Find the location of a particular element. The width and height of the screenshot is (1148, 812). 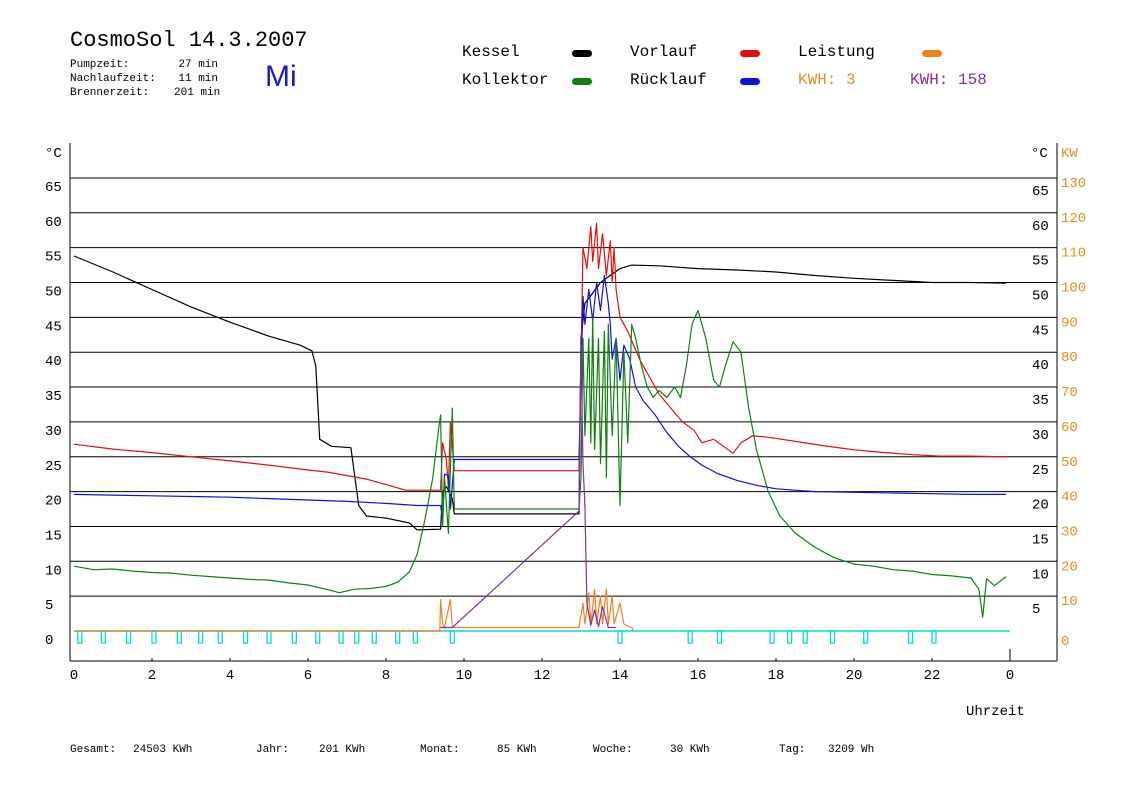

kw-tick-label: 40 is located at coordinates (1069, 498).